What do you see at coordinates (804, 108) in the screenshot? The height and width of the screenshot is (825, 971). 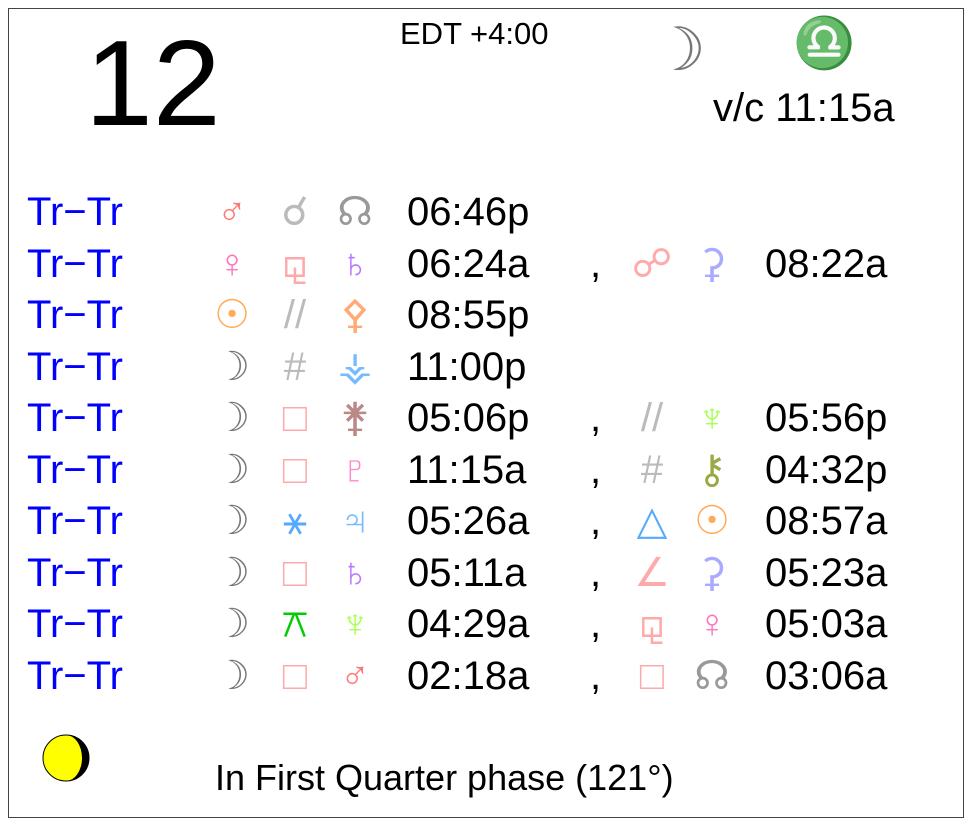 I see `void-of-course-time: v/c 11:15a` at bounding box center [804, 108].